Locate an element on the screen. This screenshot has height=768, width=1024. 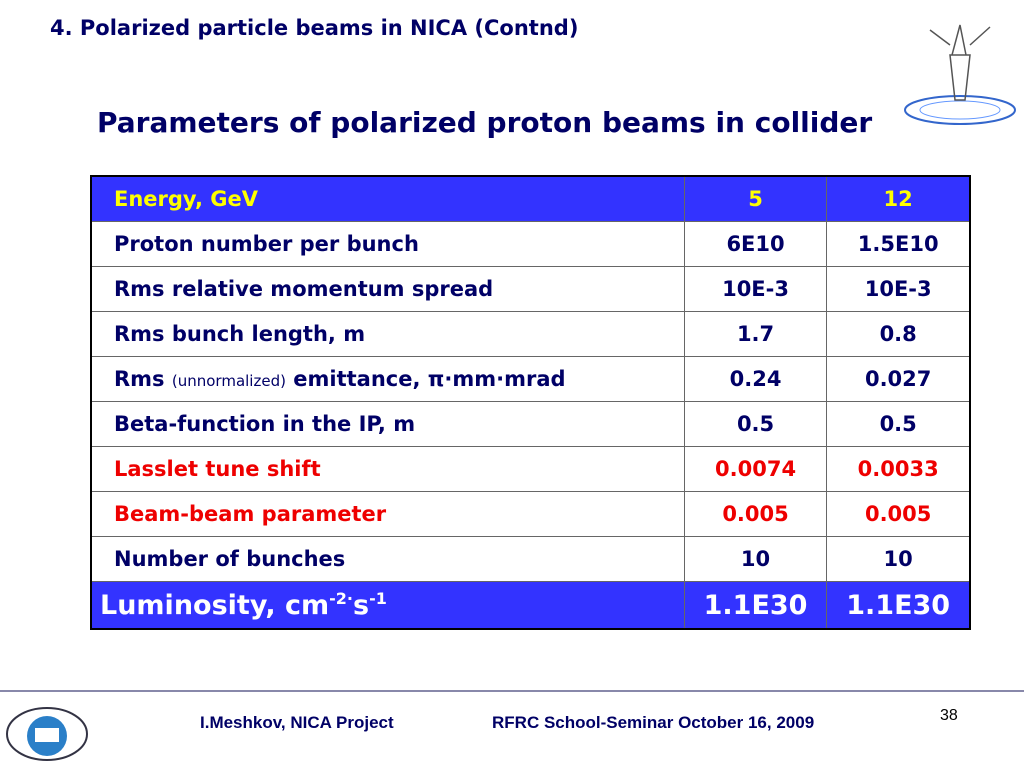
cell: 0.0074 is located at coordinates (755, 469).